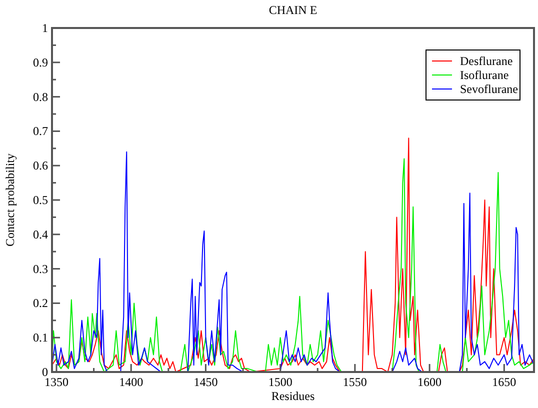  Describe the element at coordinates (45, 28) in the screenshot. I see `y-tick-label: 1` at that location.